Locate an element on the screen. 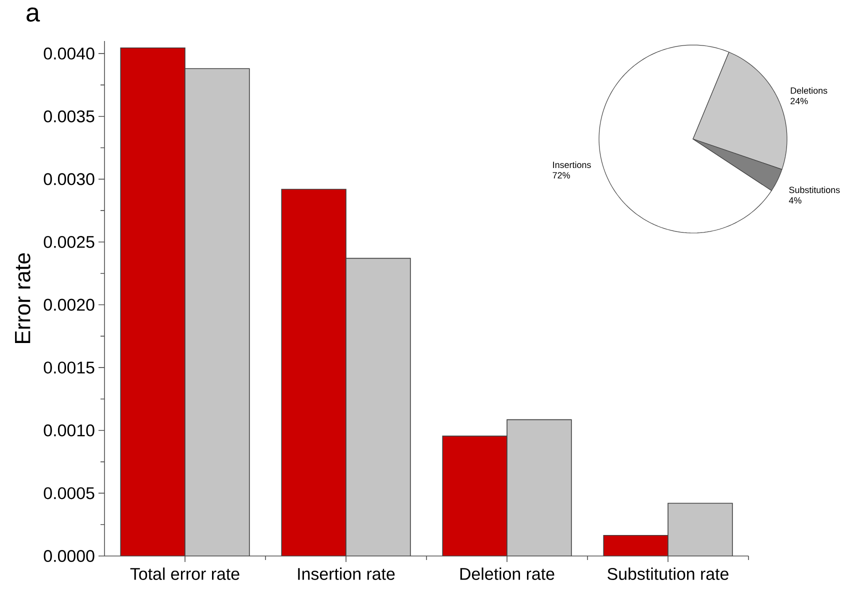 Image resolution: width=851 pixels, height=594 pixels. data-label: 24% is located at coordinates (799, 101).